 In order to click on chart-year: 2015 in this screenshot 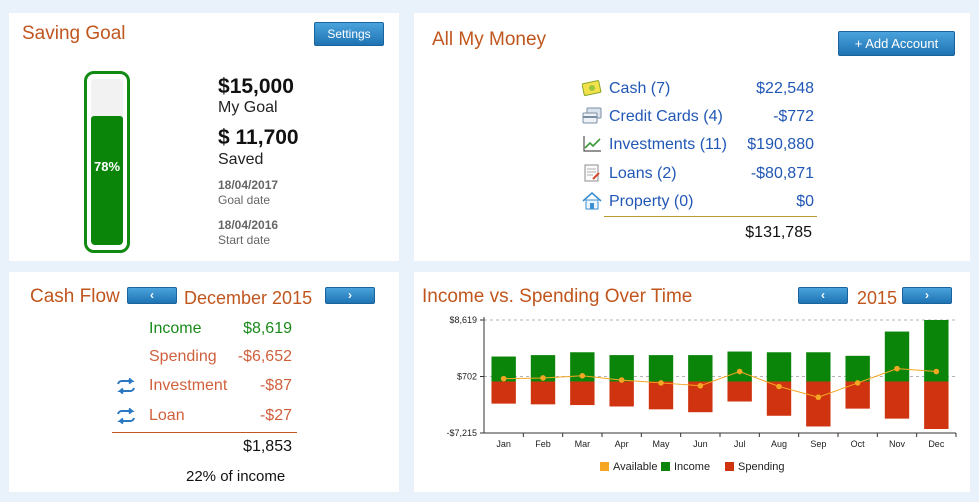, I will do `click(877, 298)`.